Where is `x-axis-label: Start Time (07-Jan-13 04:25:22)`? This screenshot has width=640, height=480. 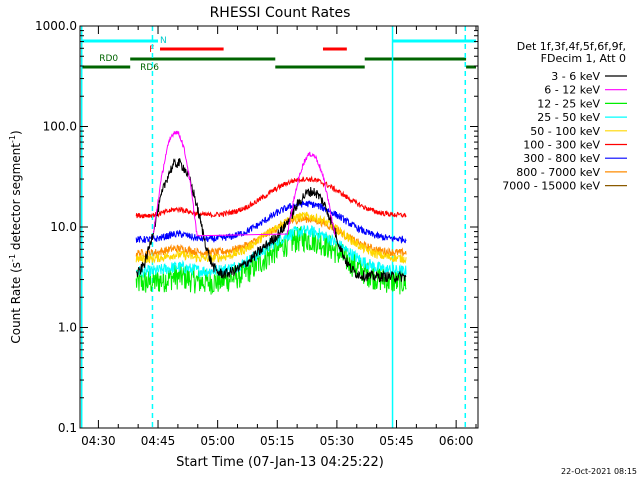
x-axis-label: Start Time (07-Jan-13 04:25:22) is located at coordinates (280, 462).